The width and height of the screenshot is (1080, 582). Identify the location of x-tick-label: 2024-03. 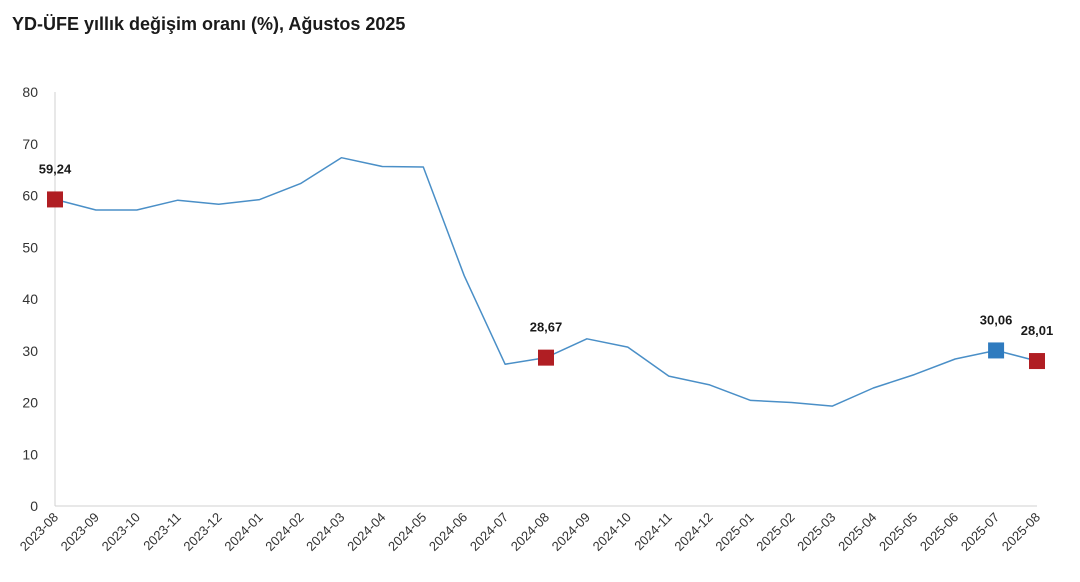
(325, 532).